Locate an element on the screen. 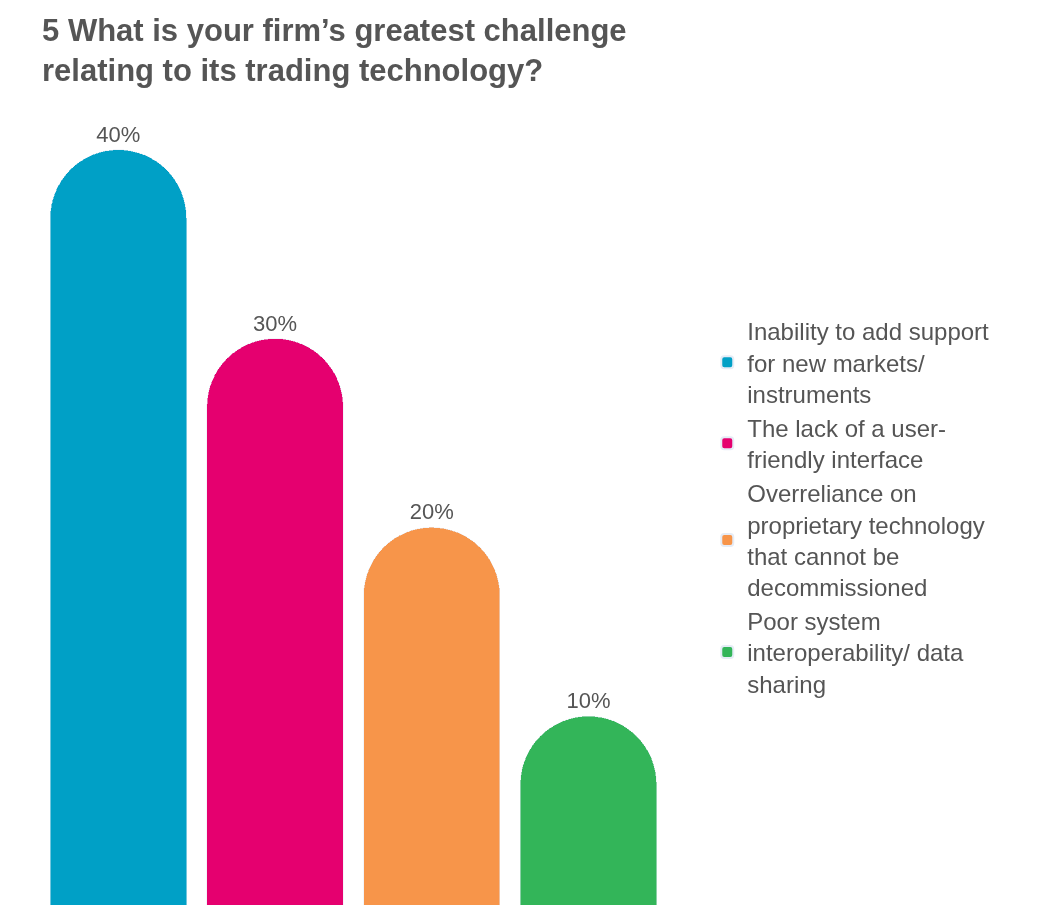 This screenshot has height=905, width=1051. data-label: 30% is located at coordinates (275, 323).